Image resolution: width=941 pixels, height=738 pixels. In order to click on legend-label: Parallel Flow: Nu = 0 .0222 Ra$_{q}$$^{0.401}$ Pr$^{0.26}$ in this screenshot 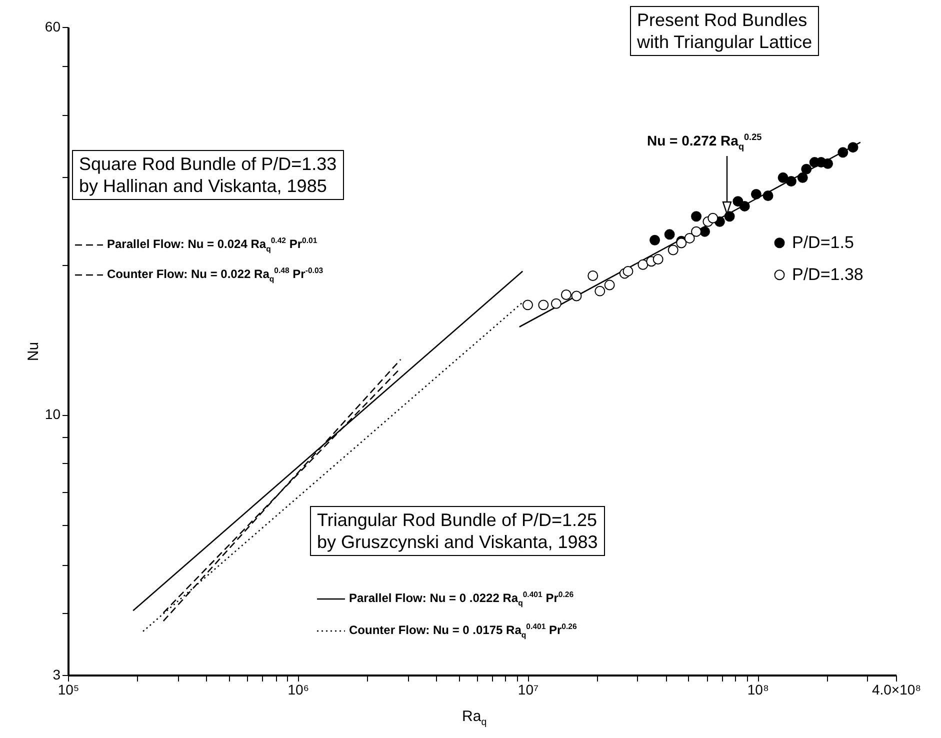, I will do `click(461, 599)`.